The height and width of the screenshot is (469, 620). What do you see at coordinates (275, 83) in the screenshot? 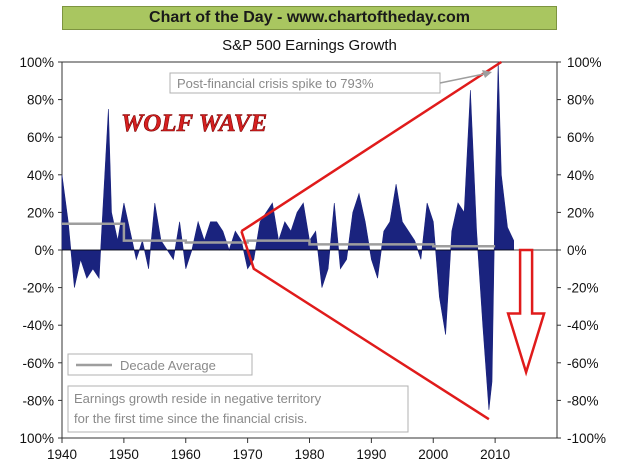
I see `spike-annotation: Post-financial crisis spike to 793%` at bounding box center [275, 83].